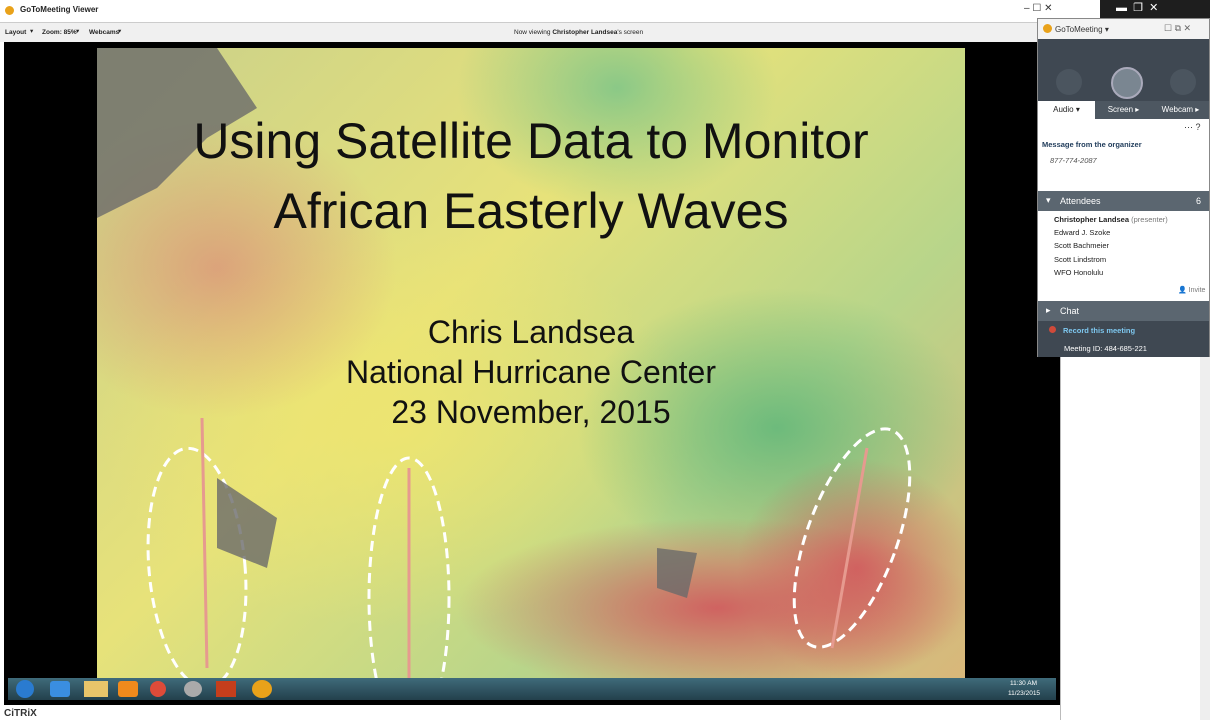  I want to click on audio-controls, so click(1123, 70).